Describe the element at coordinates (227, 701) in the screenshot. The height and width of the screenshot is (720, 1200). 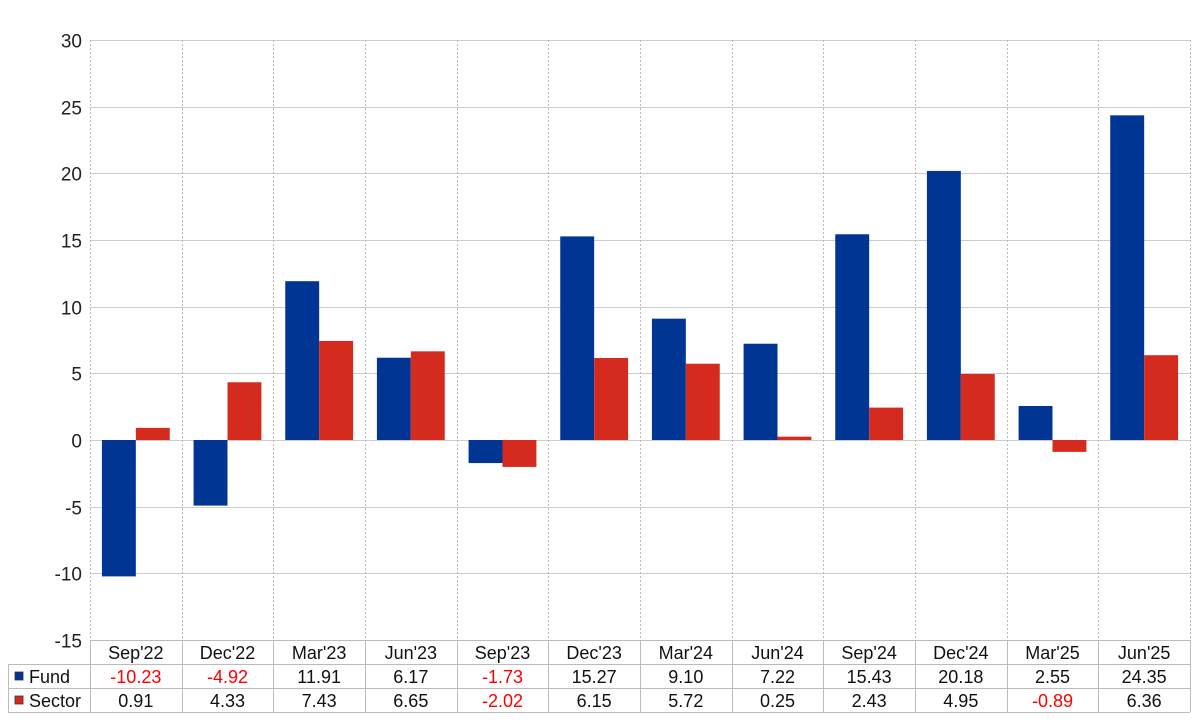
I see `data-label-sector: 4.33` at that location.